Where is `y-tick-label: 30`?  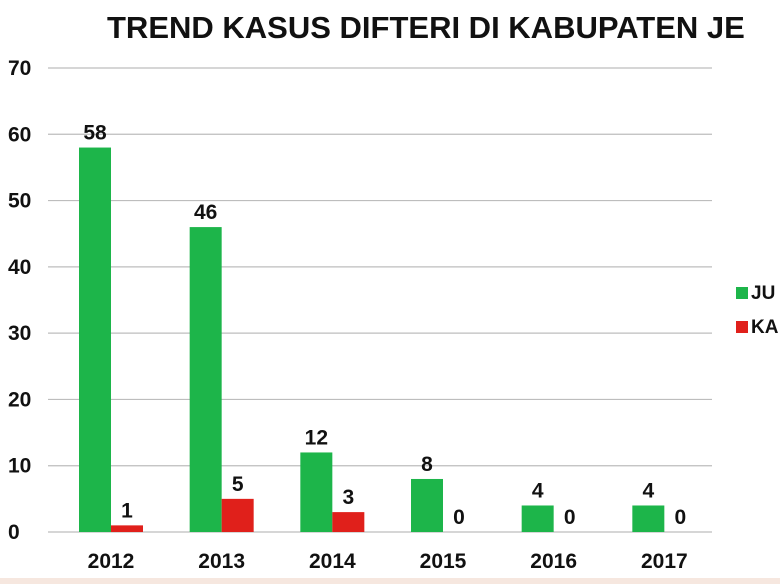 y-tick-label: 30 is located at coordinates (19, 333).